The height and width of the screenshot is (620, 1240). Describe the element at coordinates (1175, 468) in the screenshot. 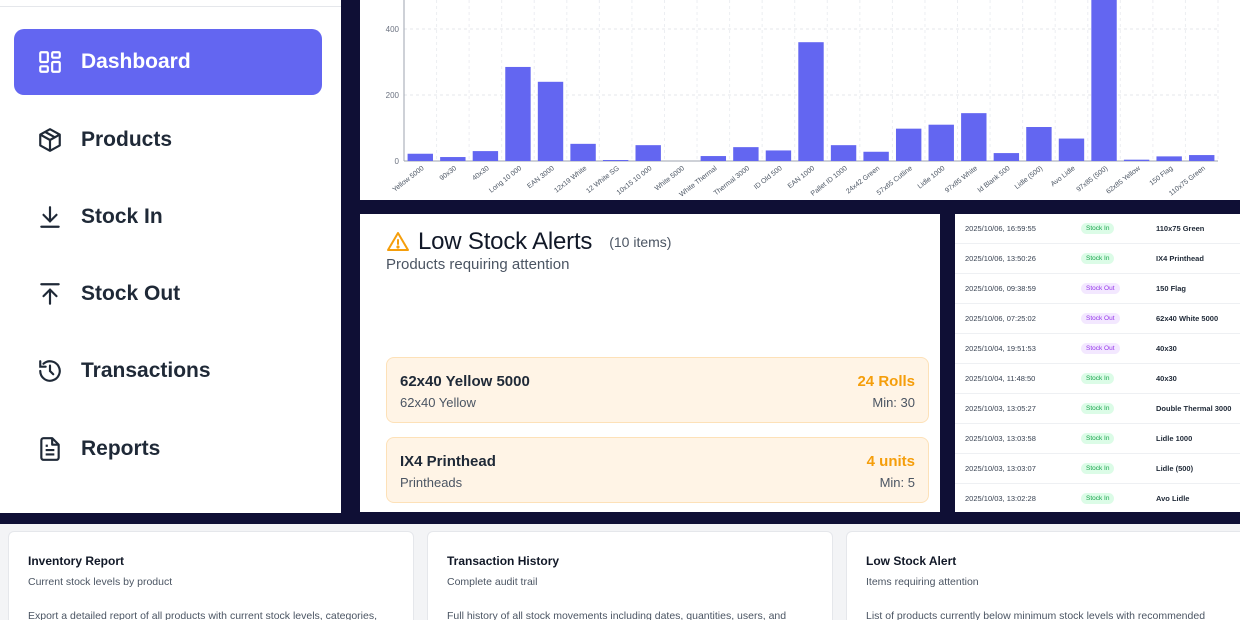

I see `transaction-product: Lidle (500)` at that location.